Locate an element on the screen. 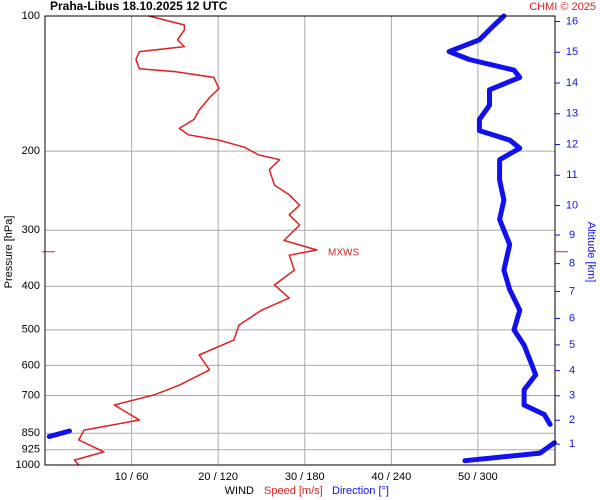 The width and height of the screenshot is (600, 500). x-tick-label: 40 / 240 is located at coordinates (391, 477).